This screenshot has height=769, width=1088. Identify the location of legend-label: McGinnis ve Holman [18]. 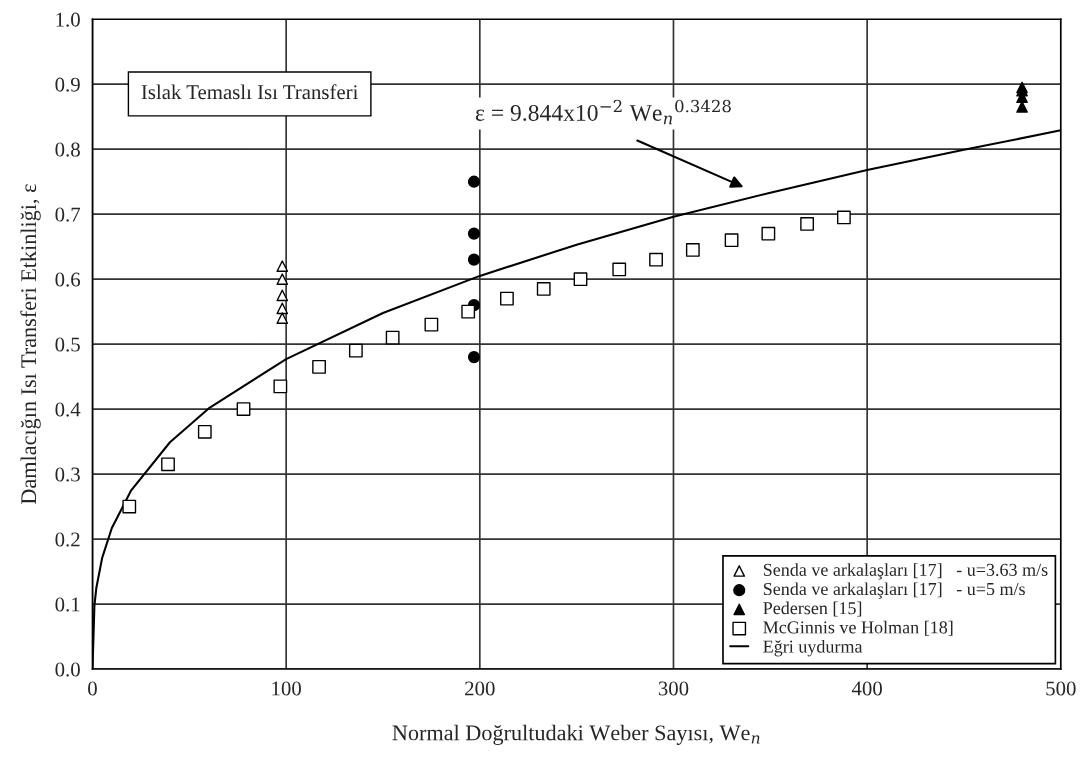
(858, 628).